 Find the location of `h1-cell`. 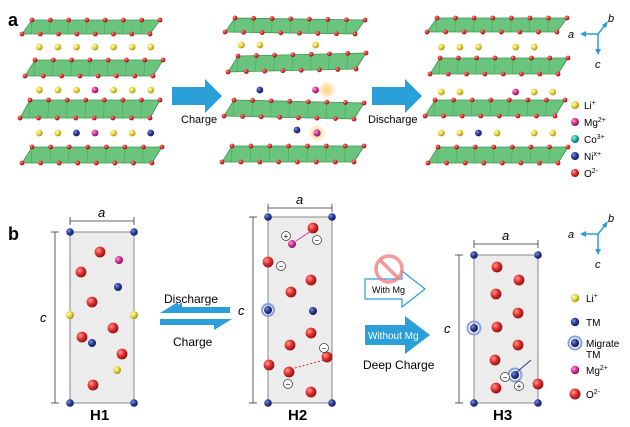

h1-cell is located at coordinates (102, 317).